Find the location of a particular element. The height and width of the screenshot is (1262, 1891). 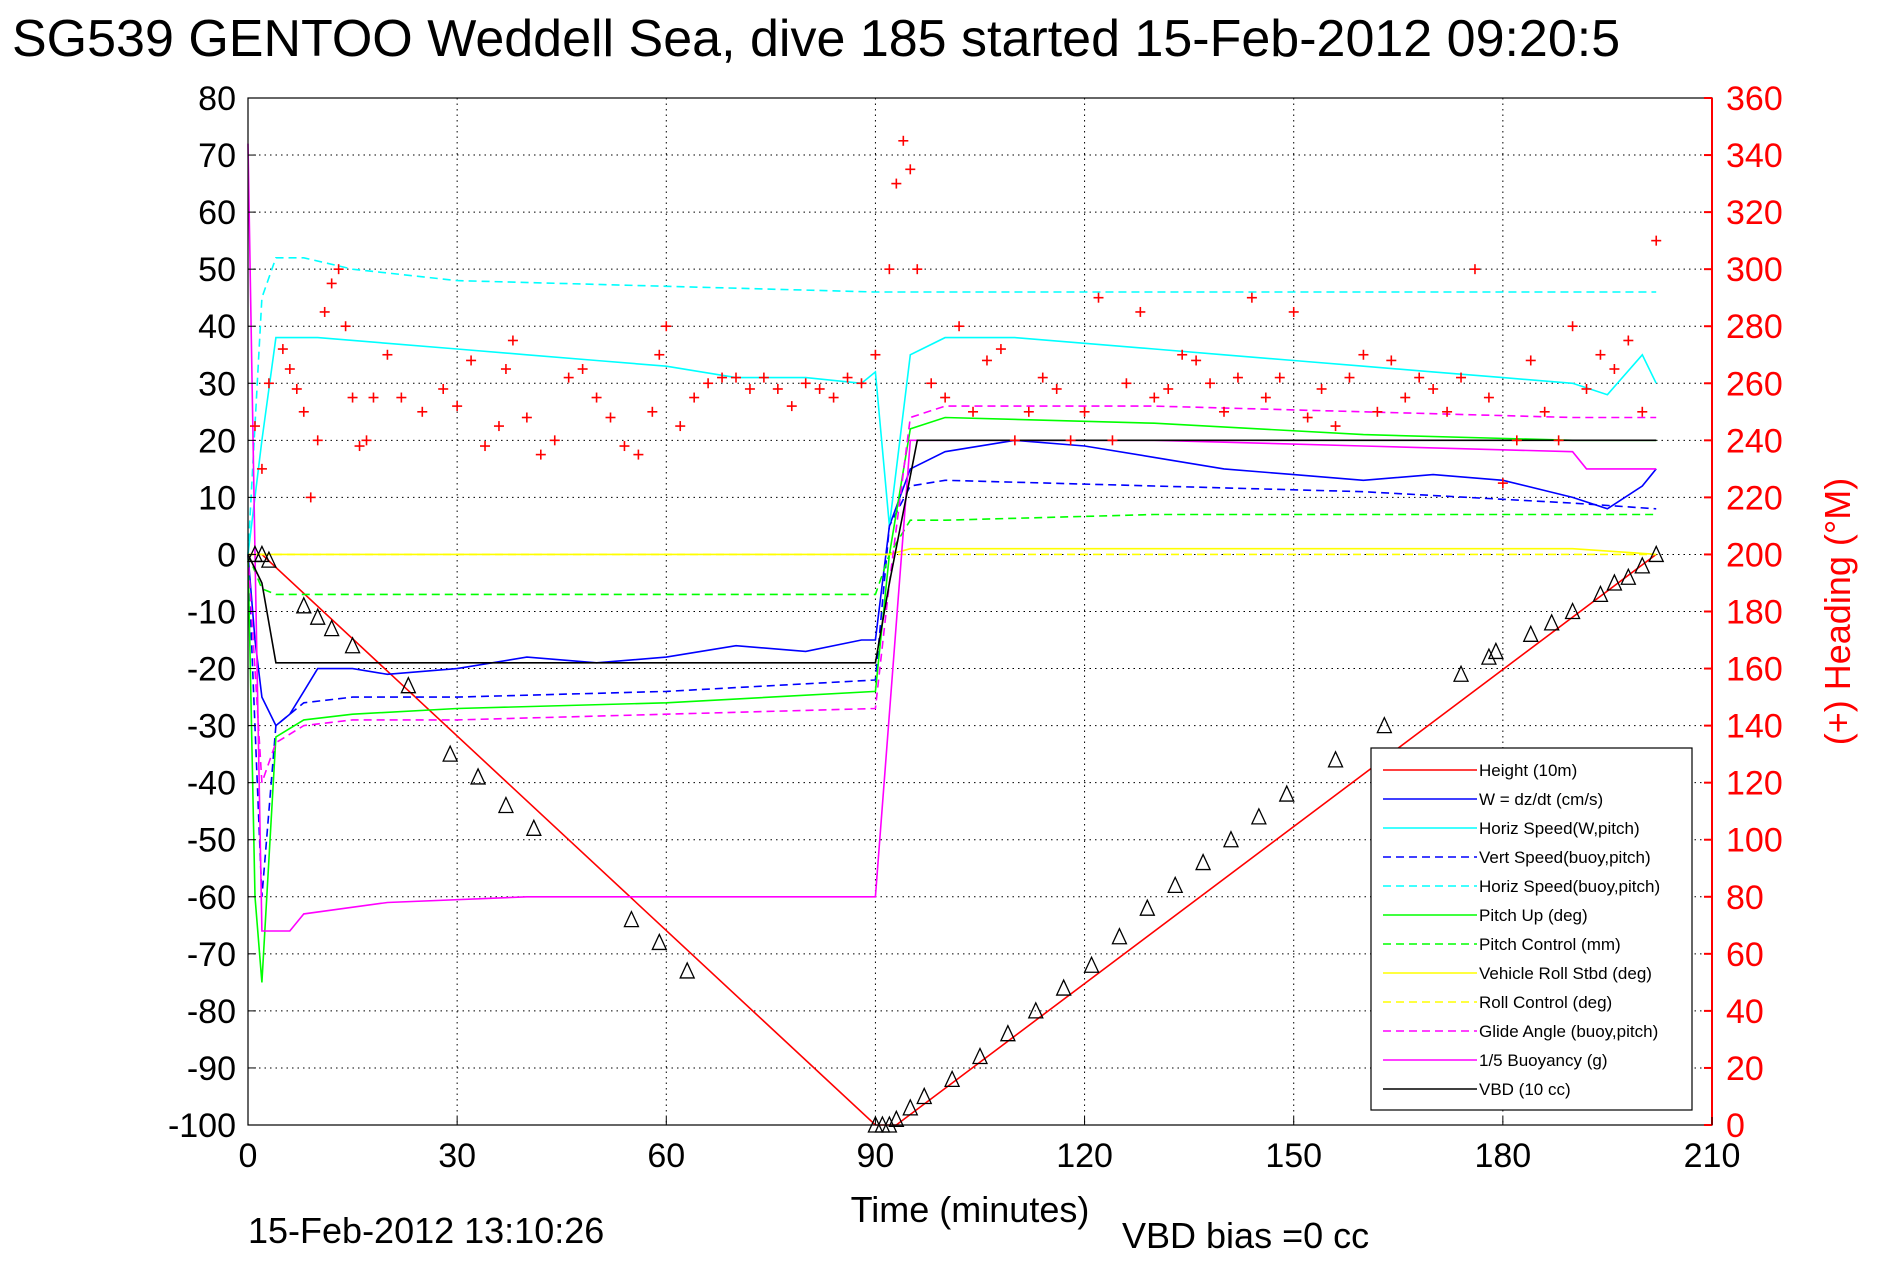

x-axis-label: Time (minutes) is located at coordinates (970, 1209).